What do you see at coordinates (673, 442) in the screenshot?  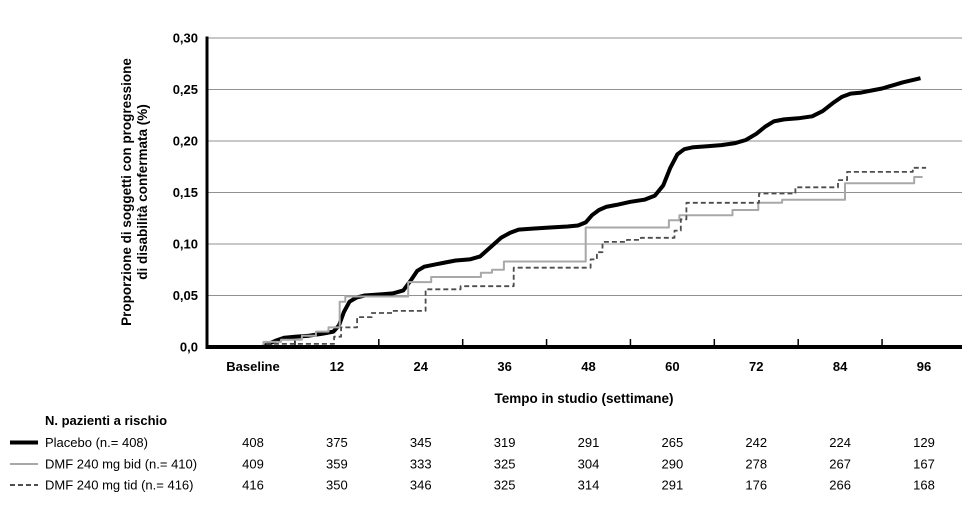 I see `at-risk-value: 265` at bounding box center [673, 442].